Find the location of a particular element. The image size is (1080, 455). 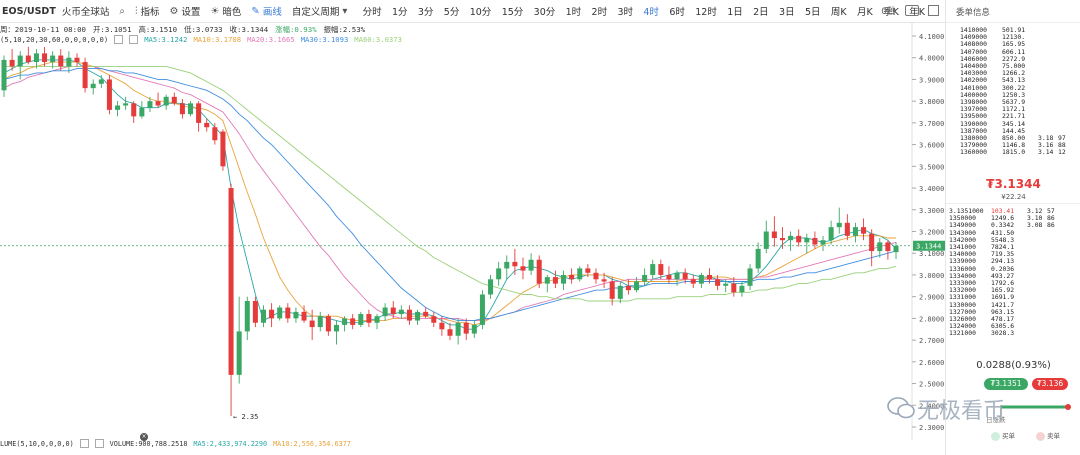

bid-row: 1330000 1421.7 is located at coordinates (1005, 305).